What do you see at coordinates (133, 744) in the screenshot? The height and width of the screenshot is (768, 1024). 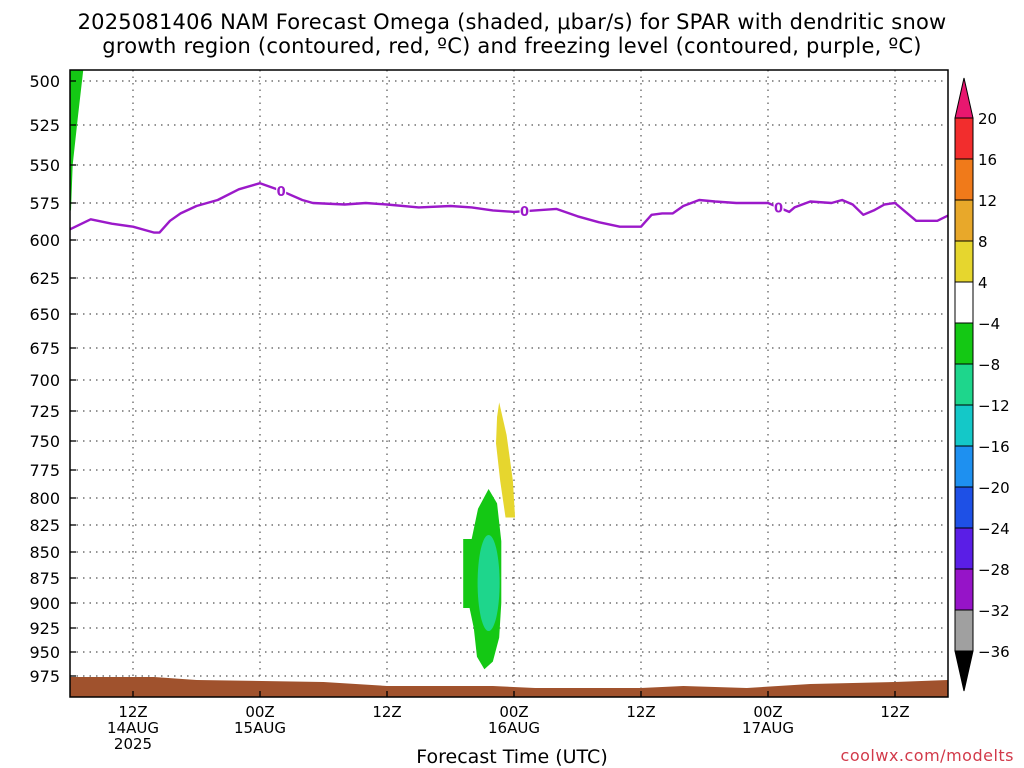 I see `x-tick-label: 2025` at bounding box center [133, 744].